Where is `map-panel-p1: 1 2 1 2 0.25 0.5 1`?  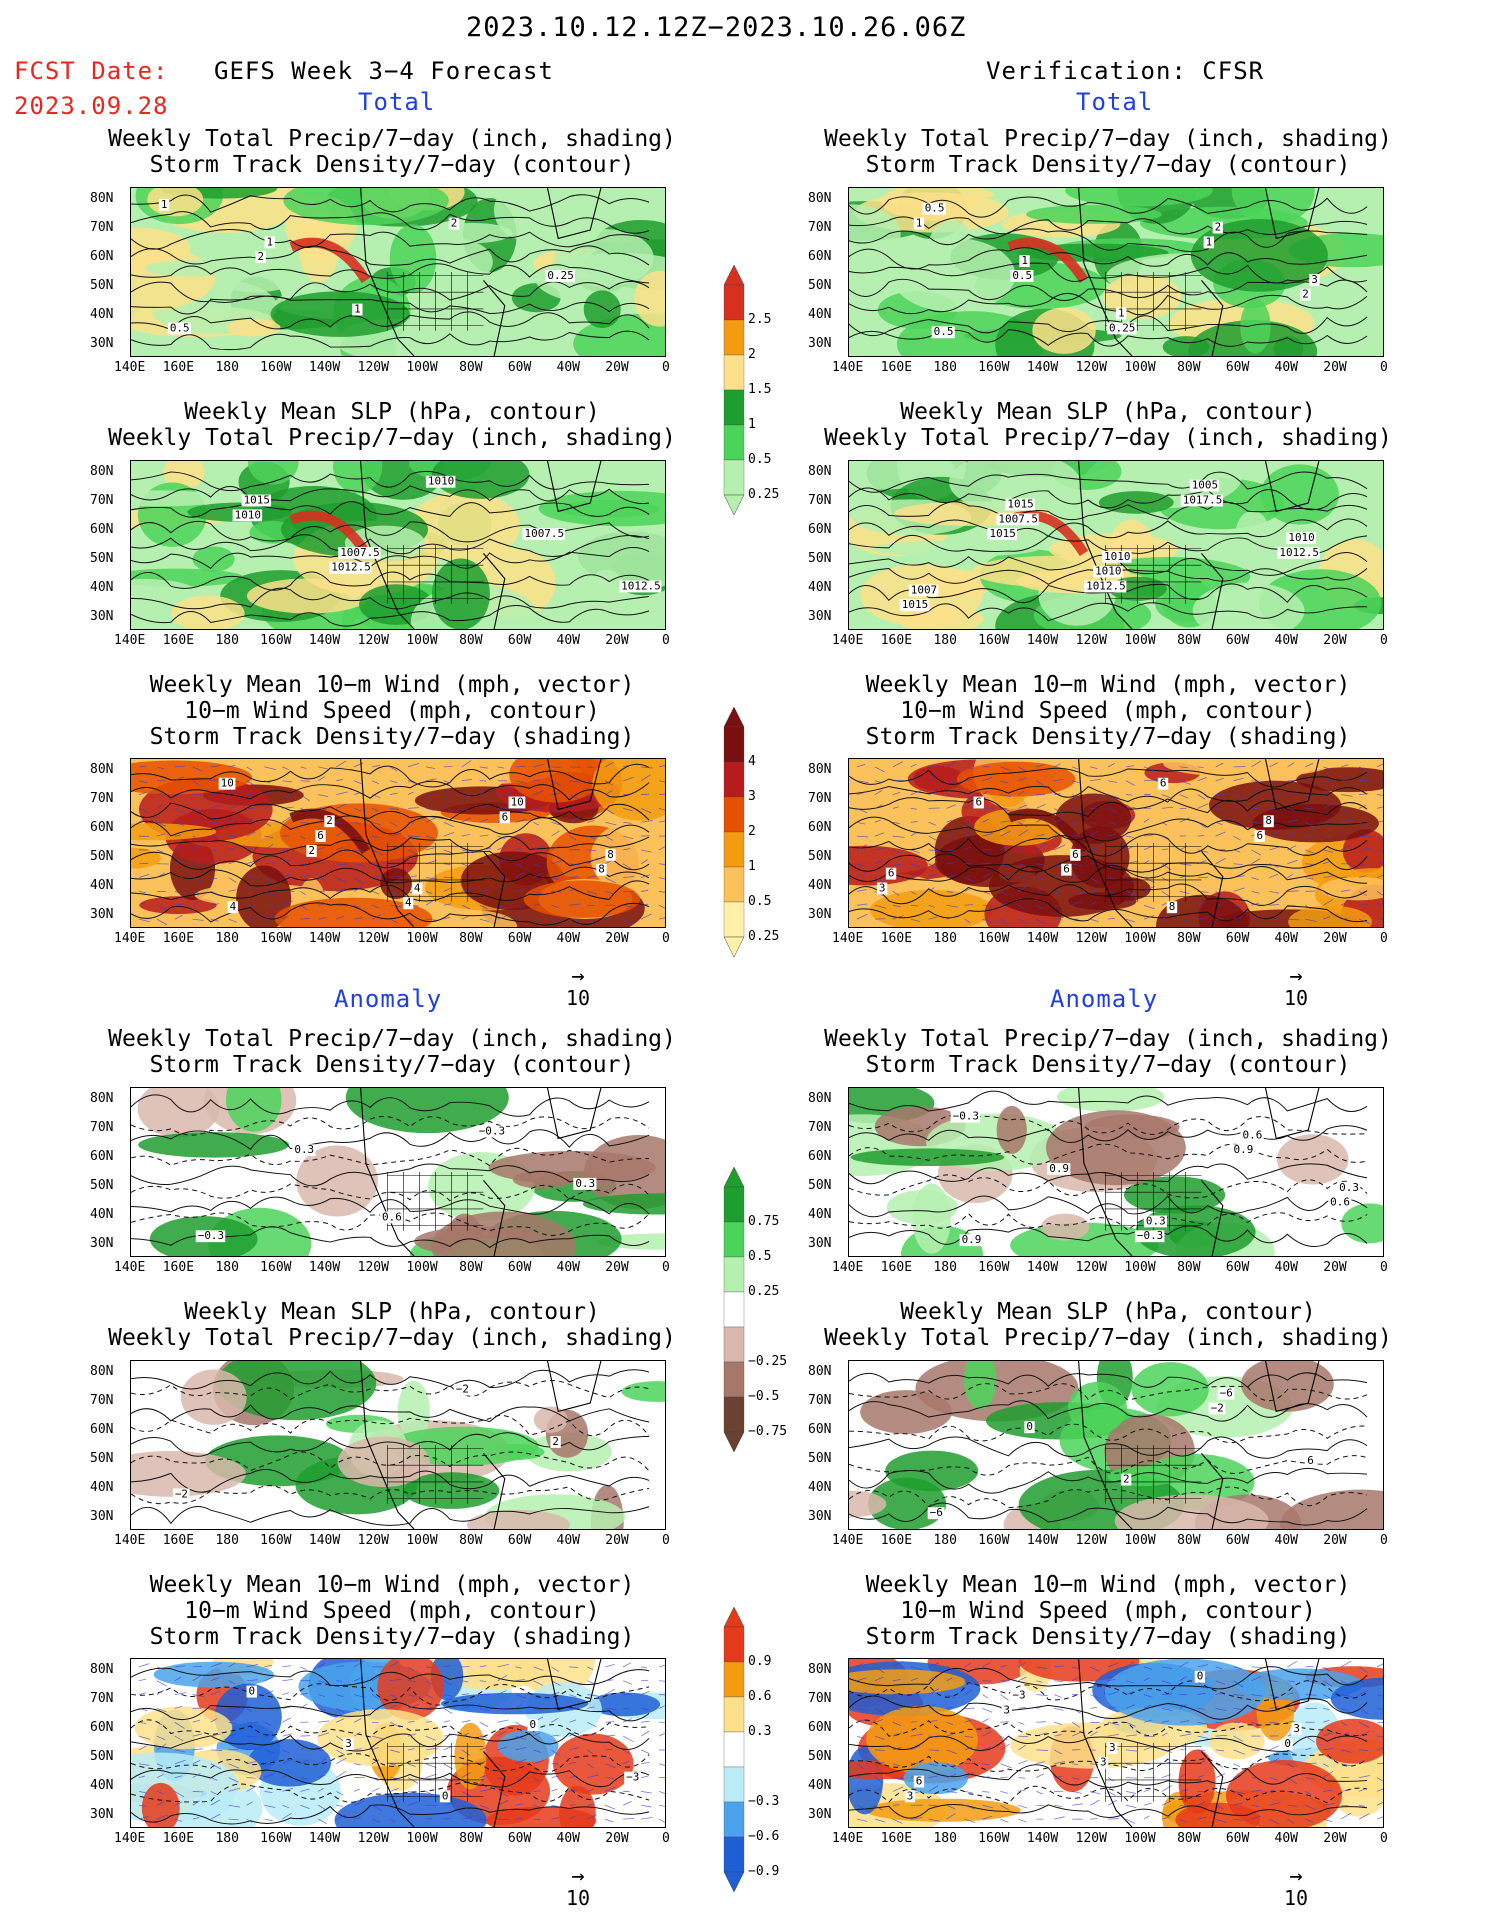 map-panel-p1: 1 2 1 2 0.25 0.5 1 is located at coordinates (398, 272).